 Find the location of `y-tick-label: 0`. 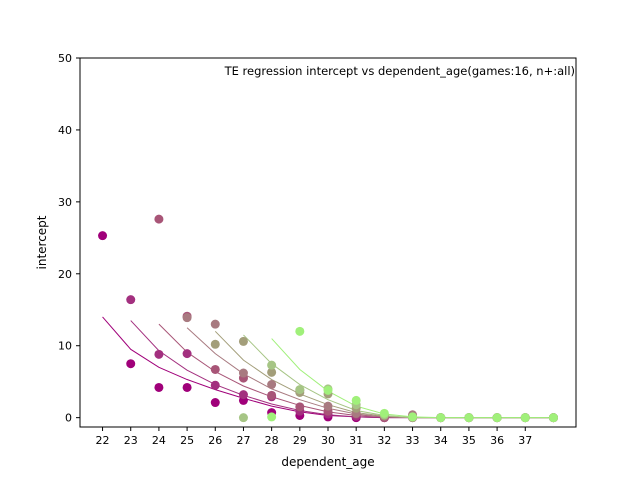

y-tick-label: 0 is located at coordinates (68, 418).